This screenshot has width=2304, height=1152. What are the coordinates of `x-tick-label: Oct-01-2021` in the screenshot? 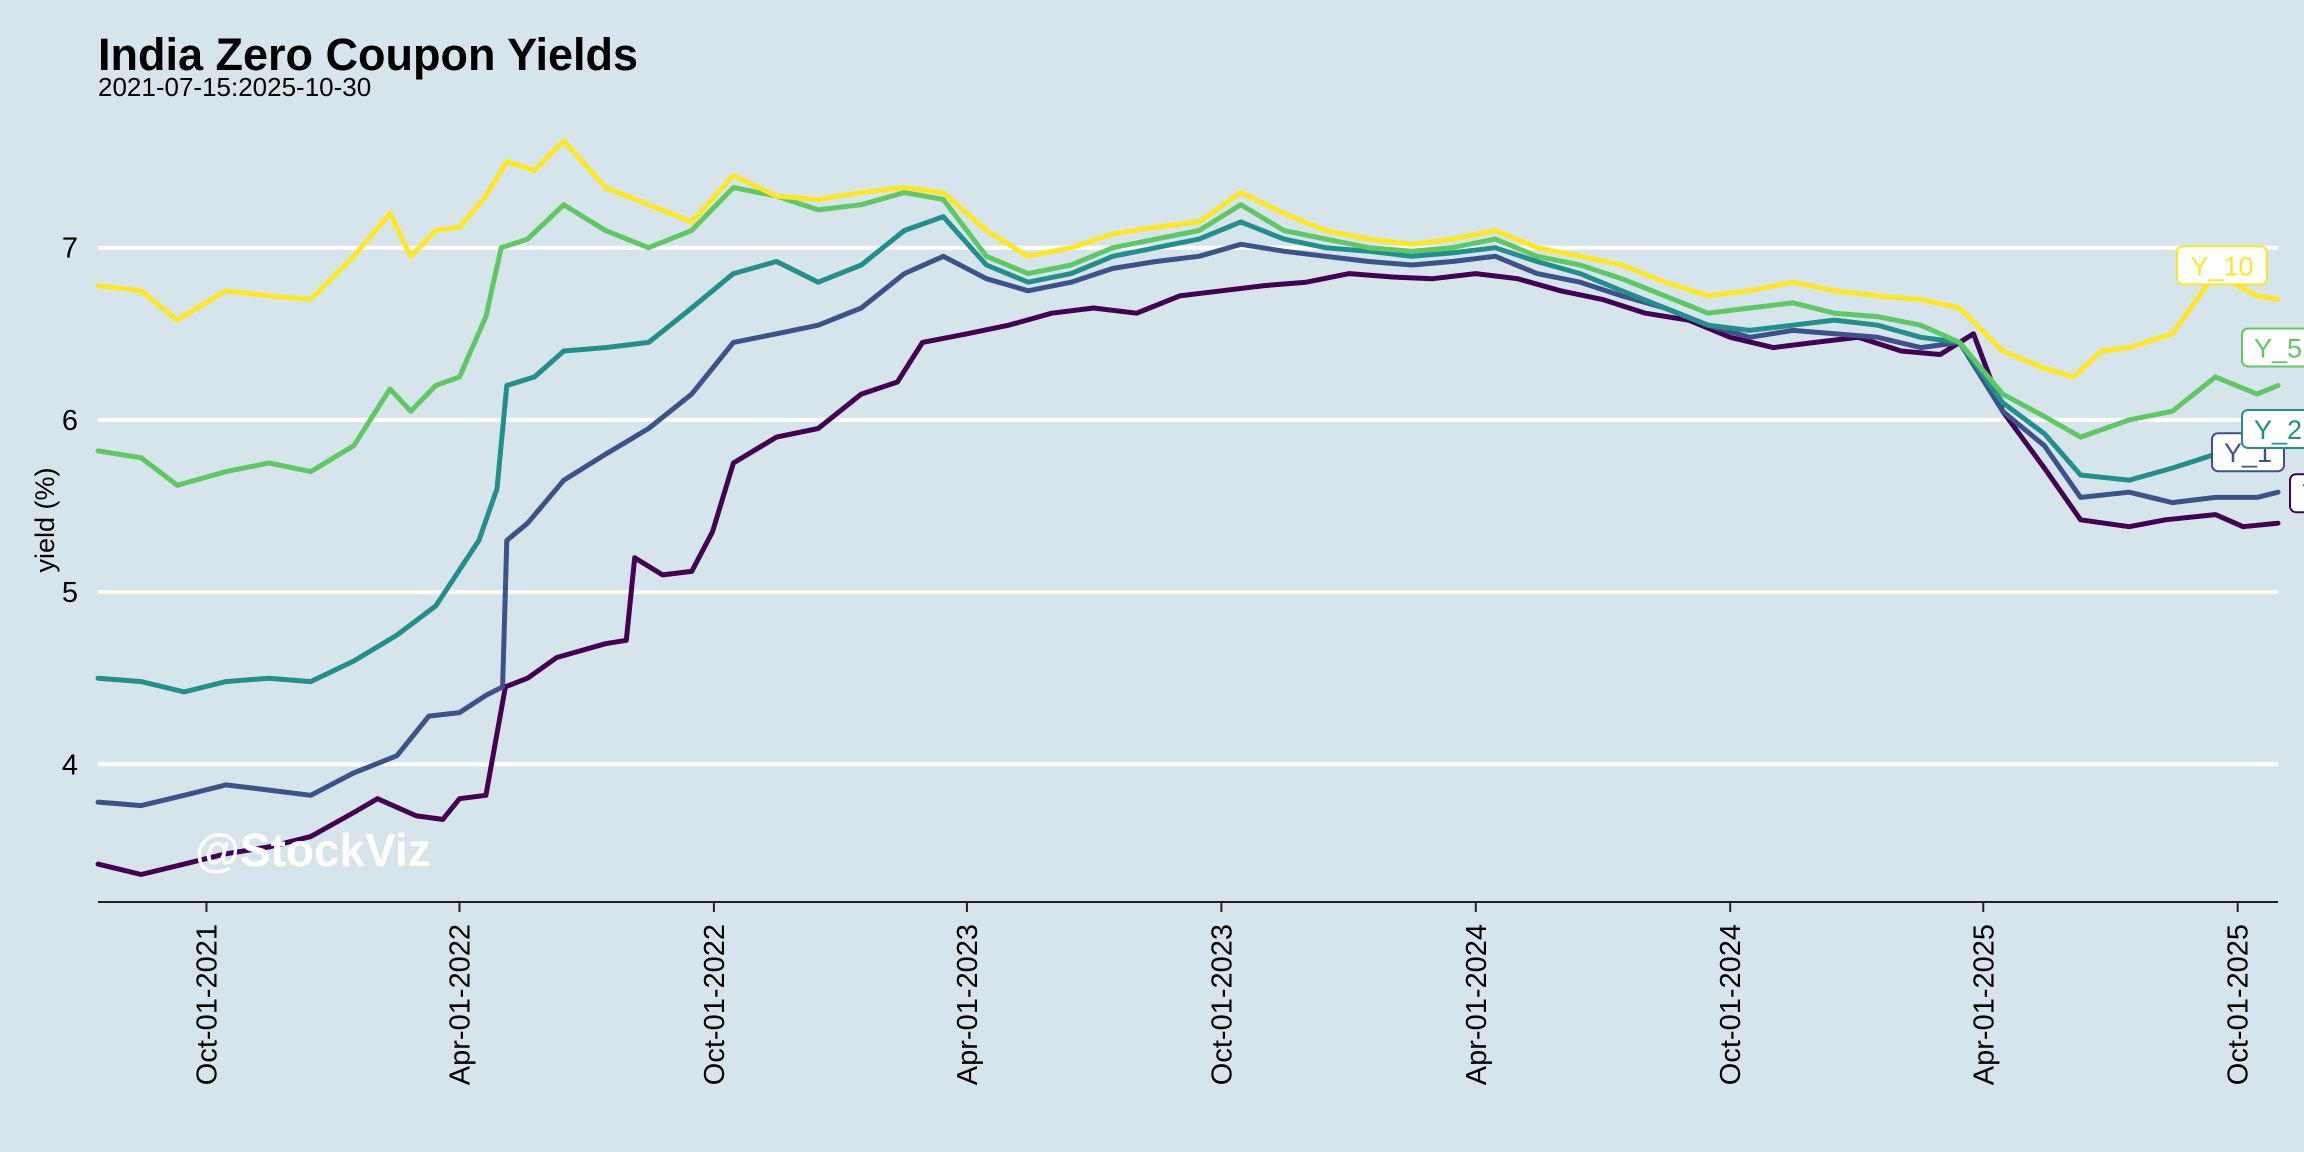 It's located at (207, 1004).